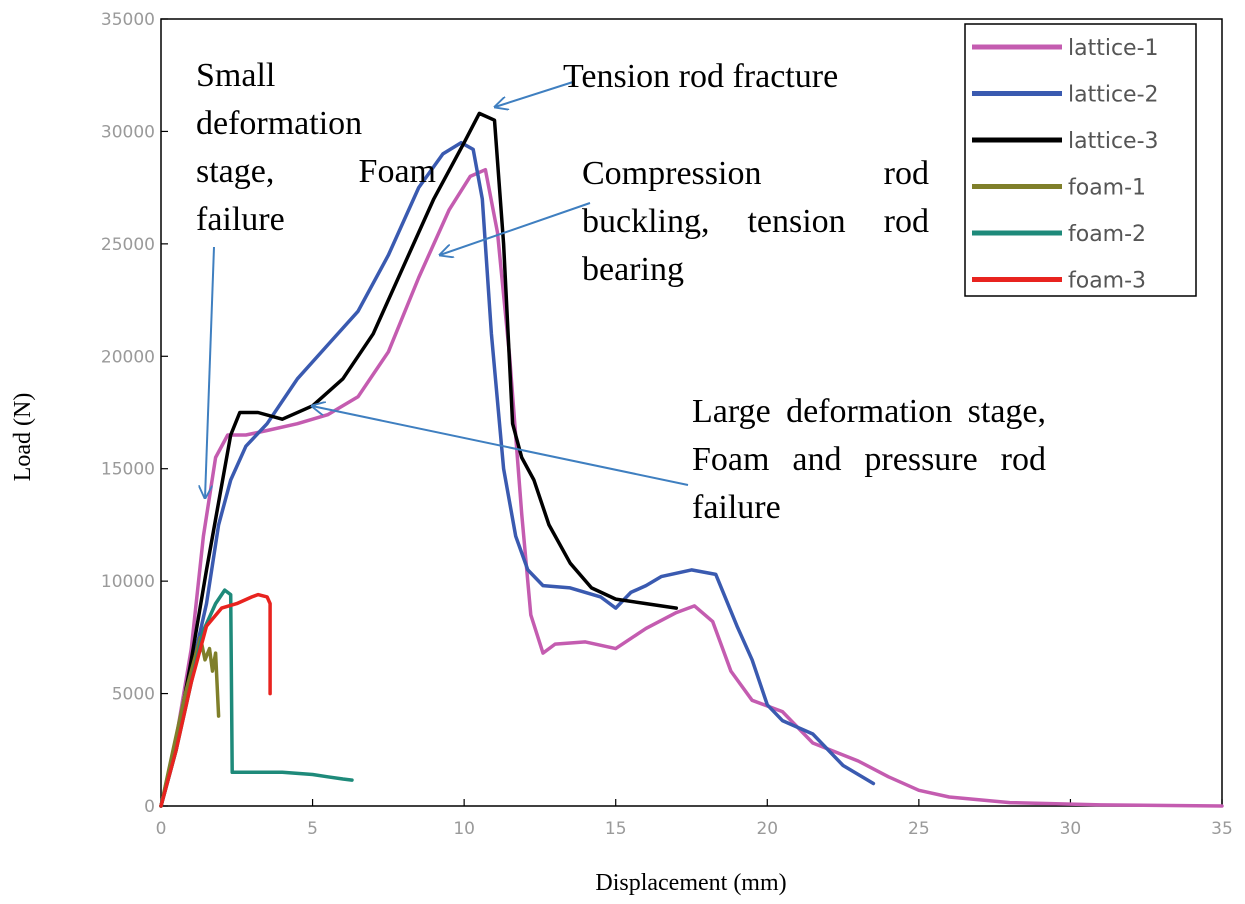  I want to click on y-tick-label: 30000, so click(128, 132).